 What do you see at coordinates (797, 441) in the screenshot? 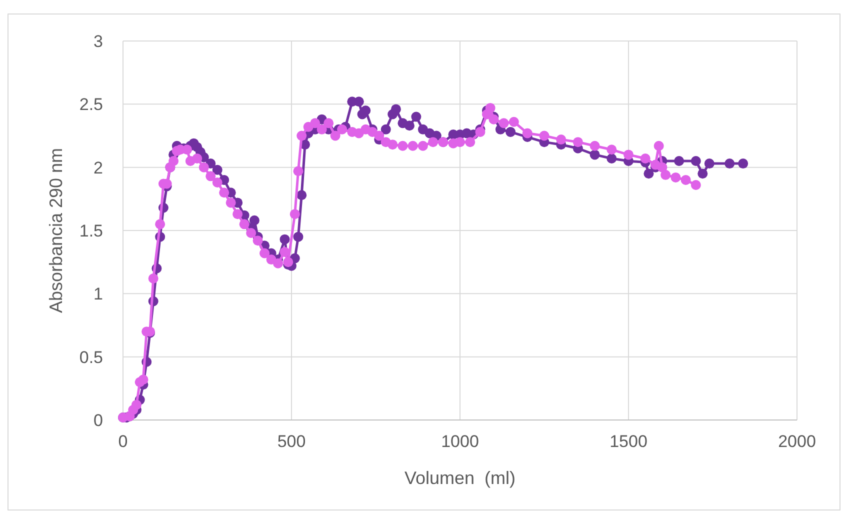
I see `x-tick-label: 2000` at bounding box center [797, 441].